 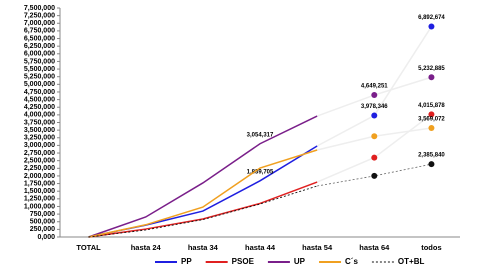 I want to click on y-tick-label: 6,750,000, so click(x=39, y=31).